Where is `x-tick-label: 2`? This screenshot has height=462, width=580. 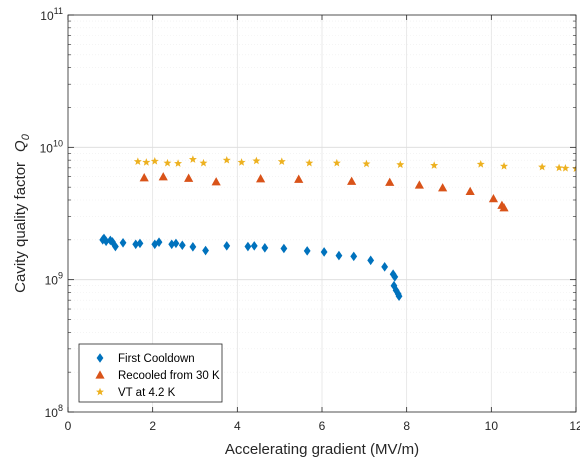
x-tick-label: 2 is located at coordinates (152, 426).